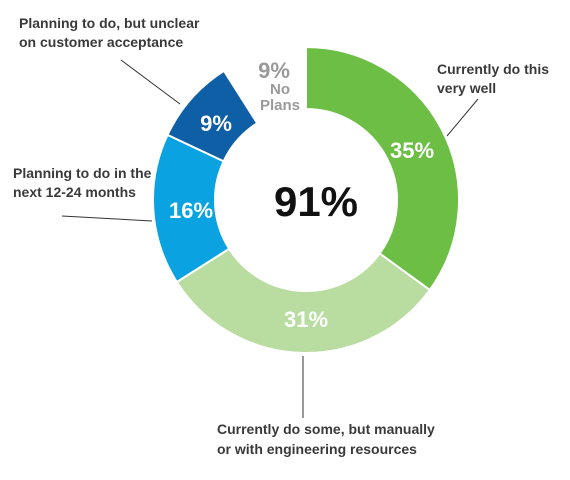 The height and width of the screenshot is (480, 570). Describe the element at coordinates (317, 449) in the screenshot. I see `callout-some-manual-line-2: or with engineering resources` at that location.